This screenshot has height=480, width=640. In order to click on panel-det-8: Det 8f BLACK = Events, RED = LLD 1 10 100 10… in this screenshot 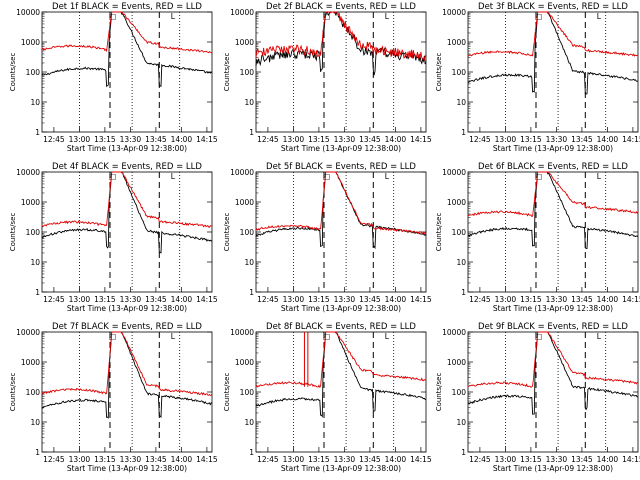, I will do `click(327, 397)`.